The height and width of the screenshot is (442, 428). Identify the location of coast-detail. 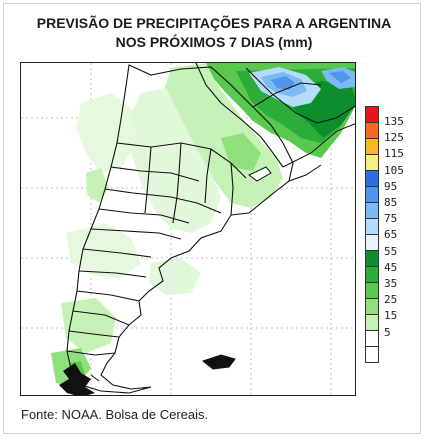
(89, 384).